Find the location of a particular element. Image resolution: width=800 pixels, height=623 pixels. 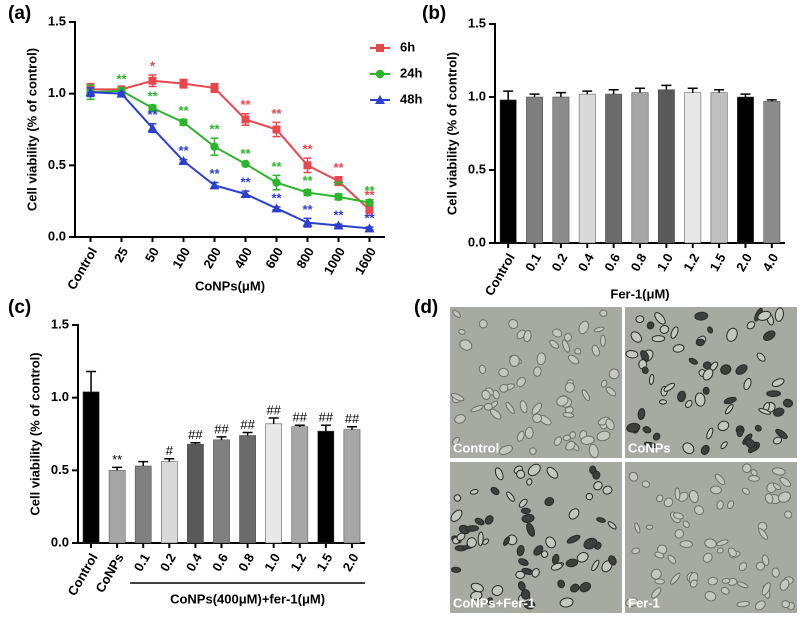

image-label: CoNPs+Fer-1 is located at coordinates (494, 602).